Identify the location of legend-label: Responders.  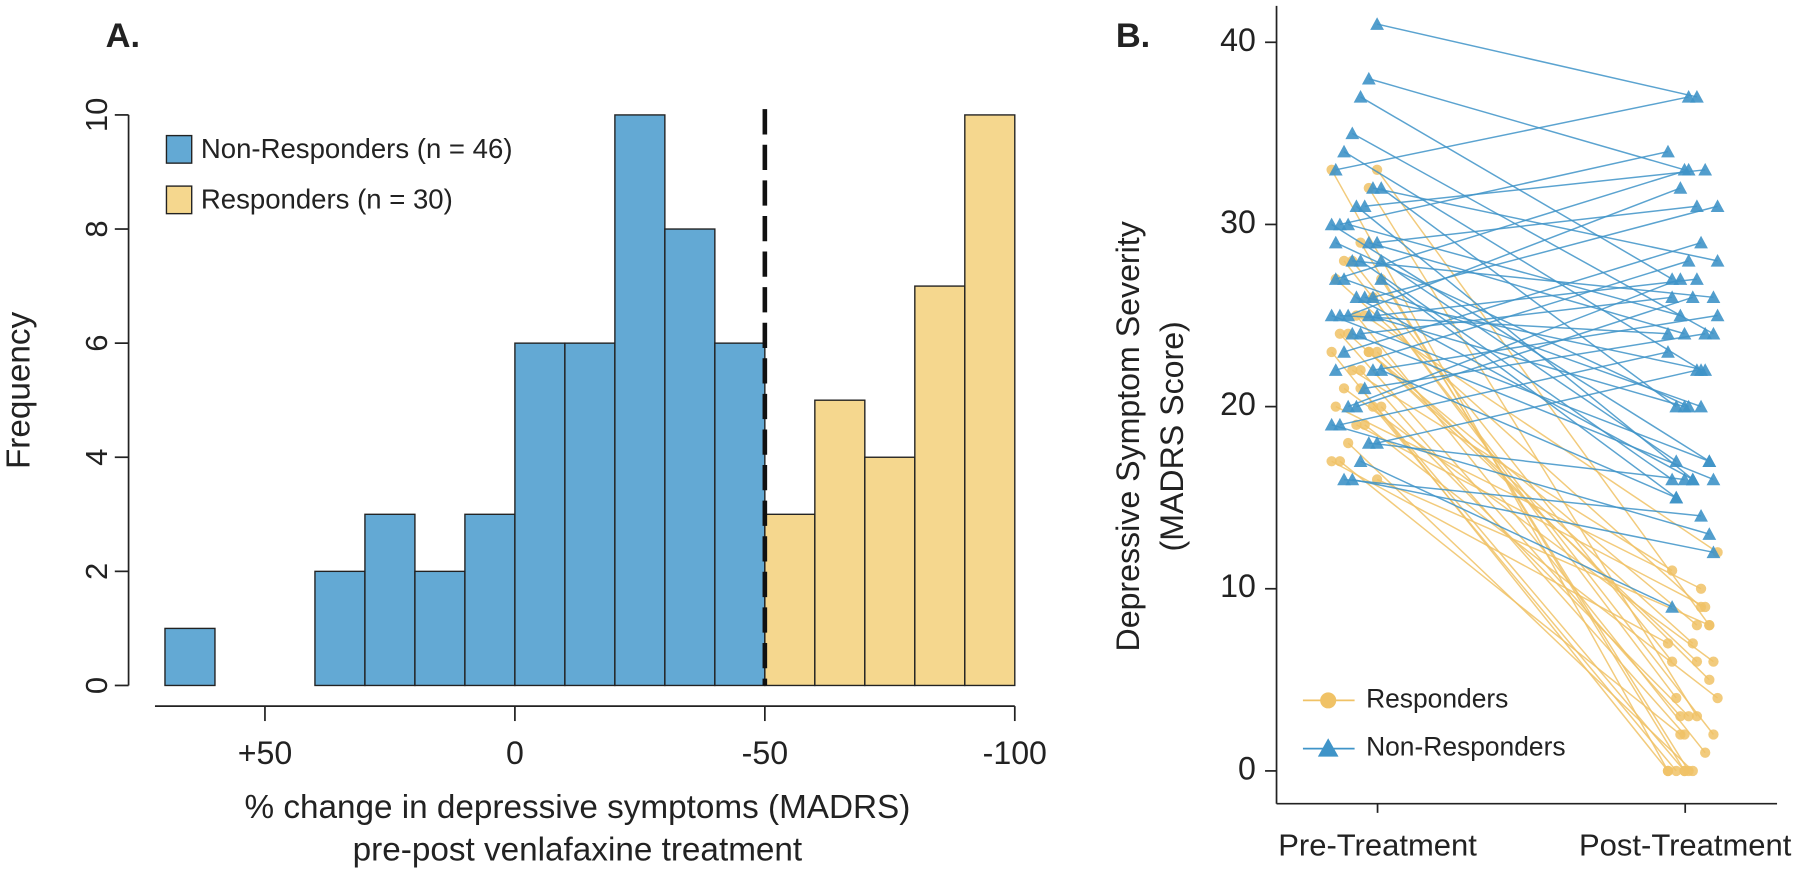
(1437, 698).